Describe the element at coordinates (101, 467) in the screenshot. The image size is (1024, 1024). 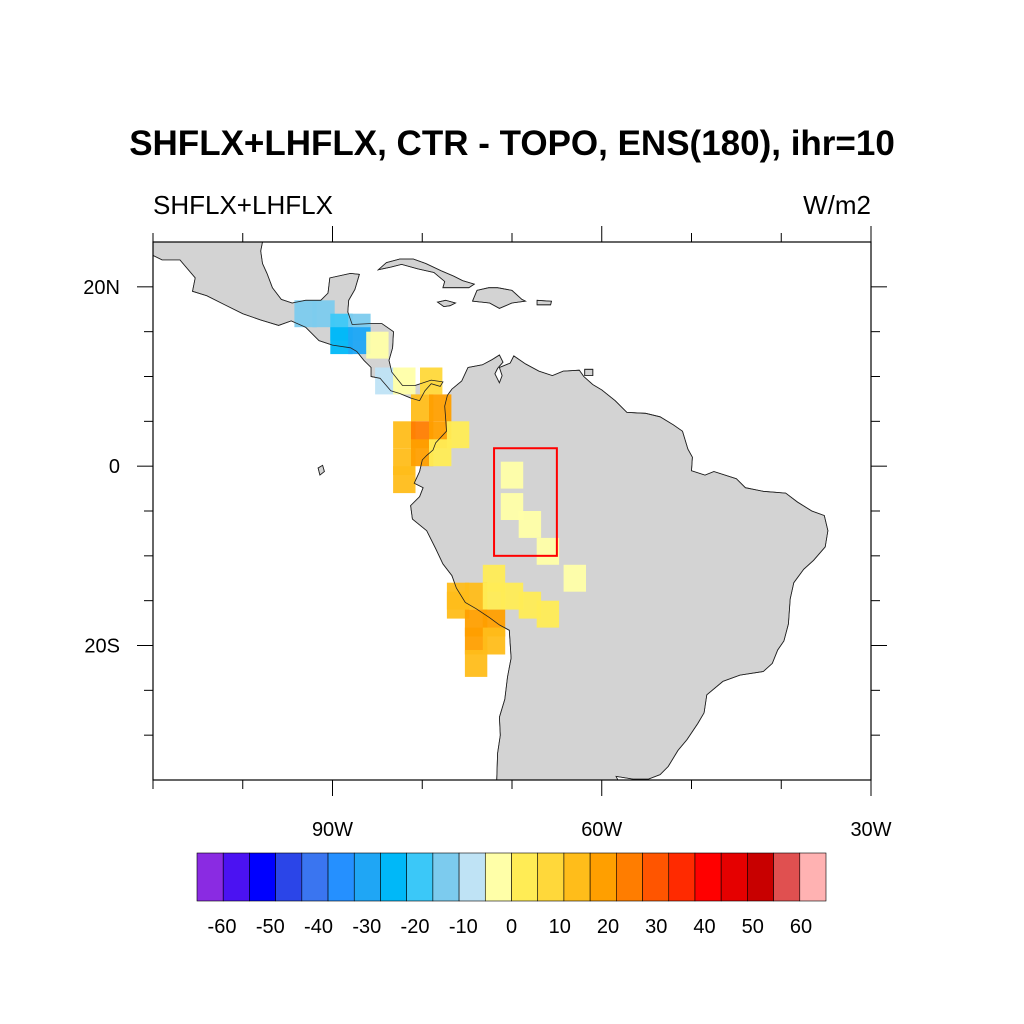
I see `y-tick-labels: 20N 0 20S` at that location.